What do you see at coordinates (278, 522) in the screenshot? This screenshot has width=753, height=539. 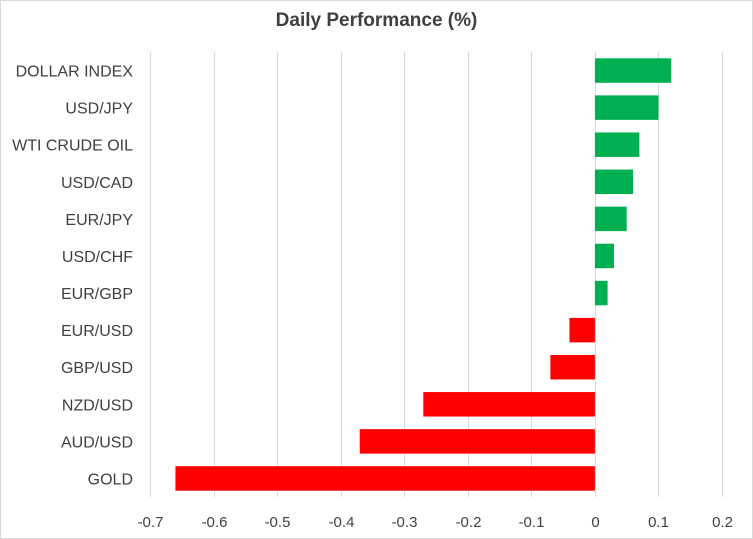 I see `x-tick-label: -0.5` at bounding box center [278, 522].